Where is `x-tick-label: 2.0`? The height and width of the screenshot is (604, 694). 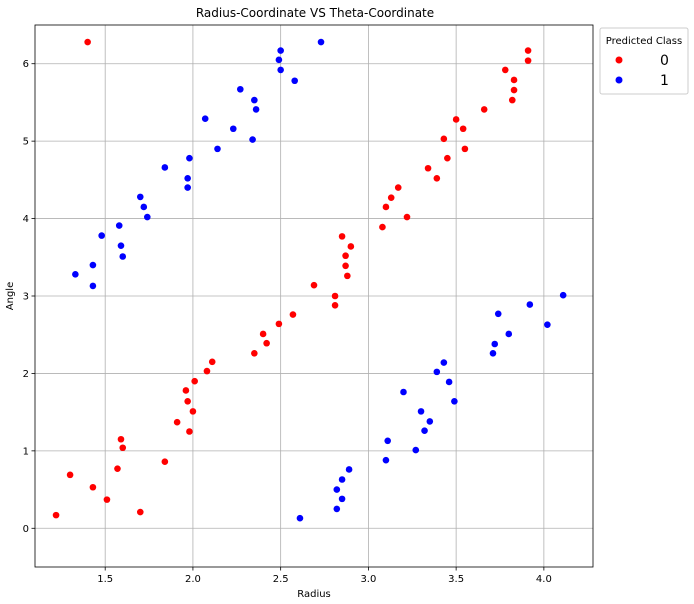
x-tick-label: 2.0 is located at coordinates (193, 579).